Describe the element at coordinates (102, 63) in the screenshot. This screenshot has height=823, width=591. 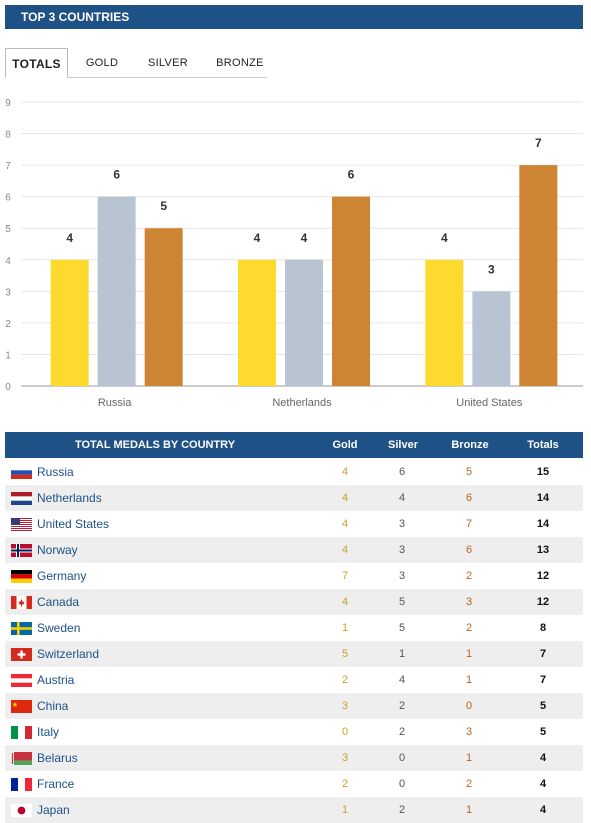
I see `tab-gold: GOLD` at that location.